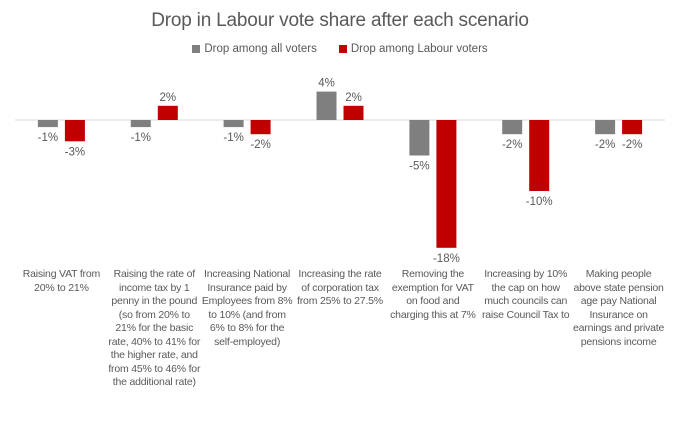  Describe the element at coordinates (419, 49) in the screenshot. I see `legend-label-labour-voters: Drop among Labour voters` at that location.